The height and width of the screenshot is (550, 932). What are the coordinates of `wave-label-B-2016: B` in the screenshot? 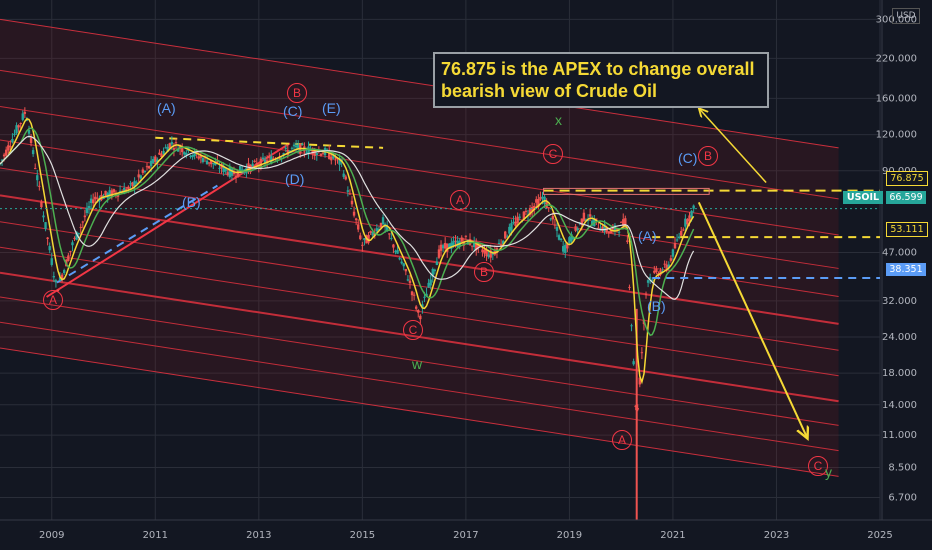 It's located at (484, 272).